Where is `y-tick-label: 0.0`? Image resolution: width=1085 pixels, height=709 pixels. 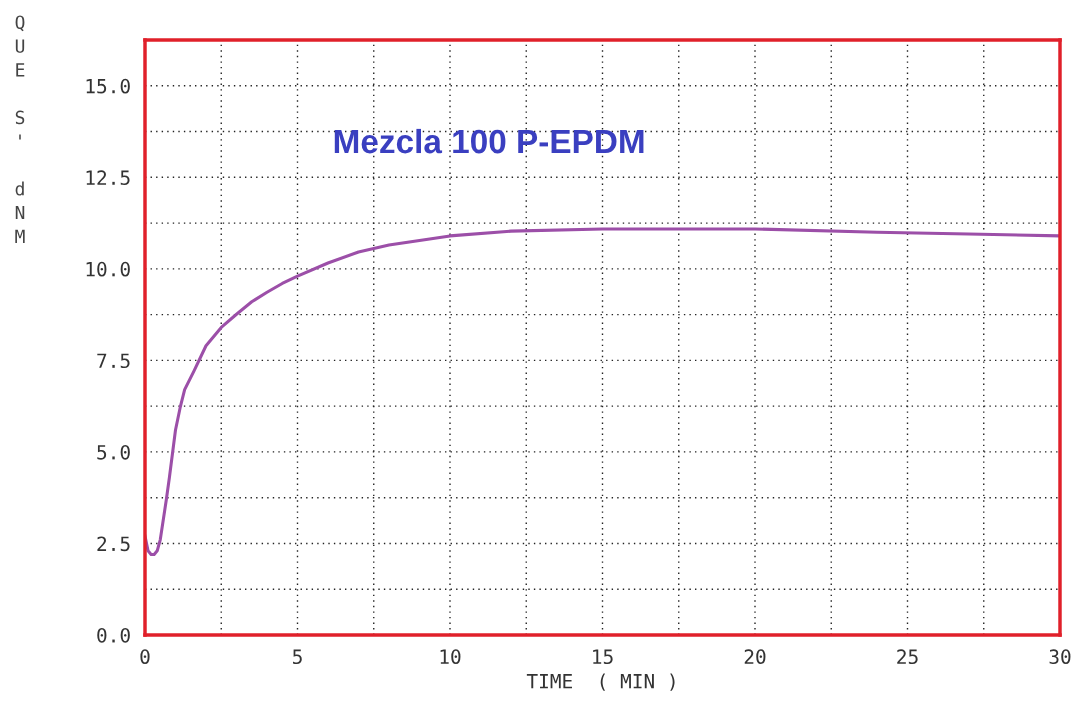 y-tick-label: 0.0 is located at coordinates (113, 635).